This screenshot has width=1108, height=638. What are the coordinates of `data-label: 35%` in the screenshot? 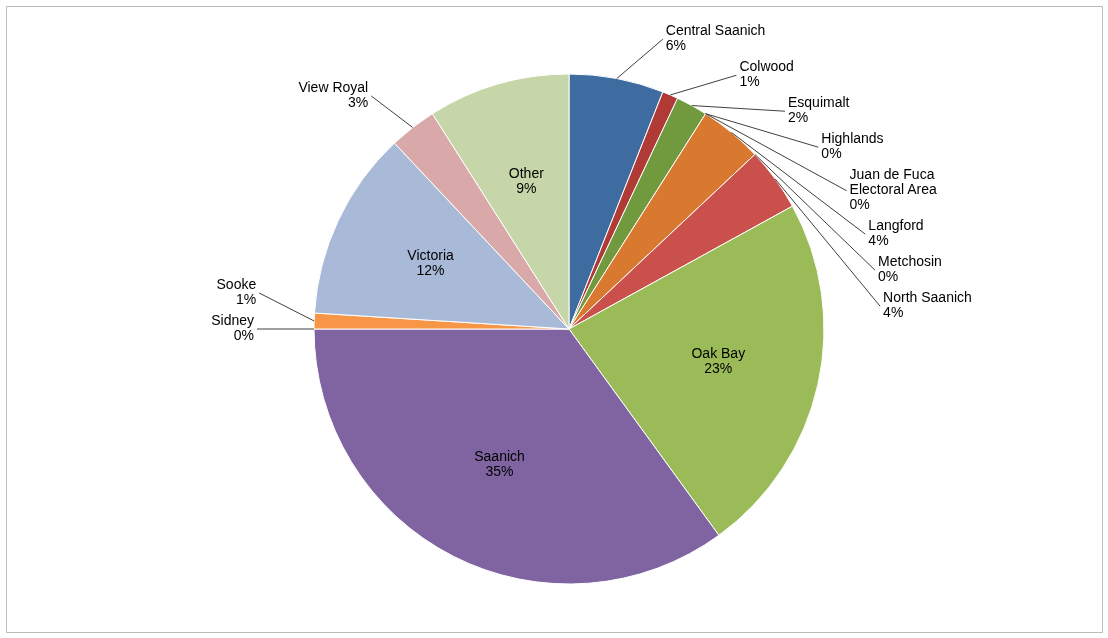 It's located at (499, 471).